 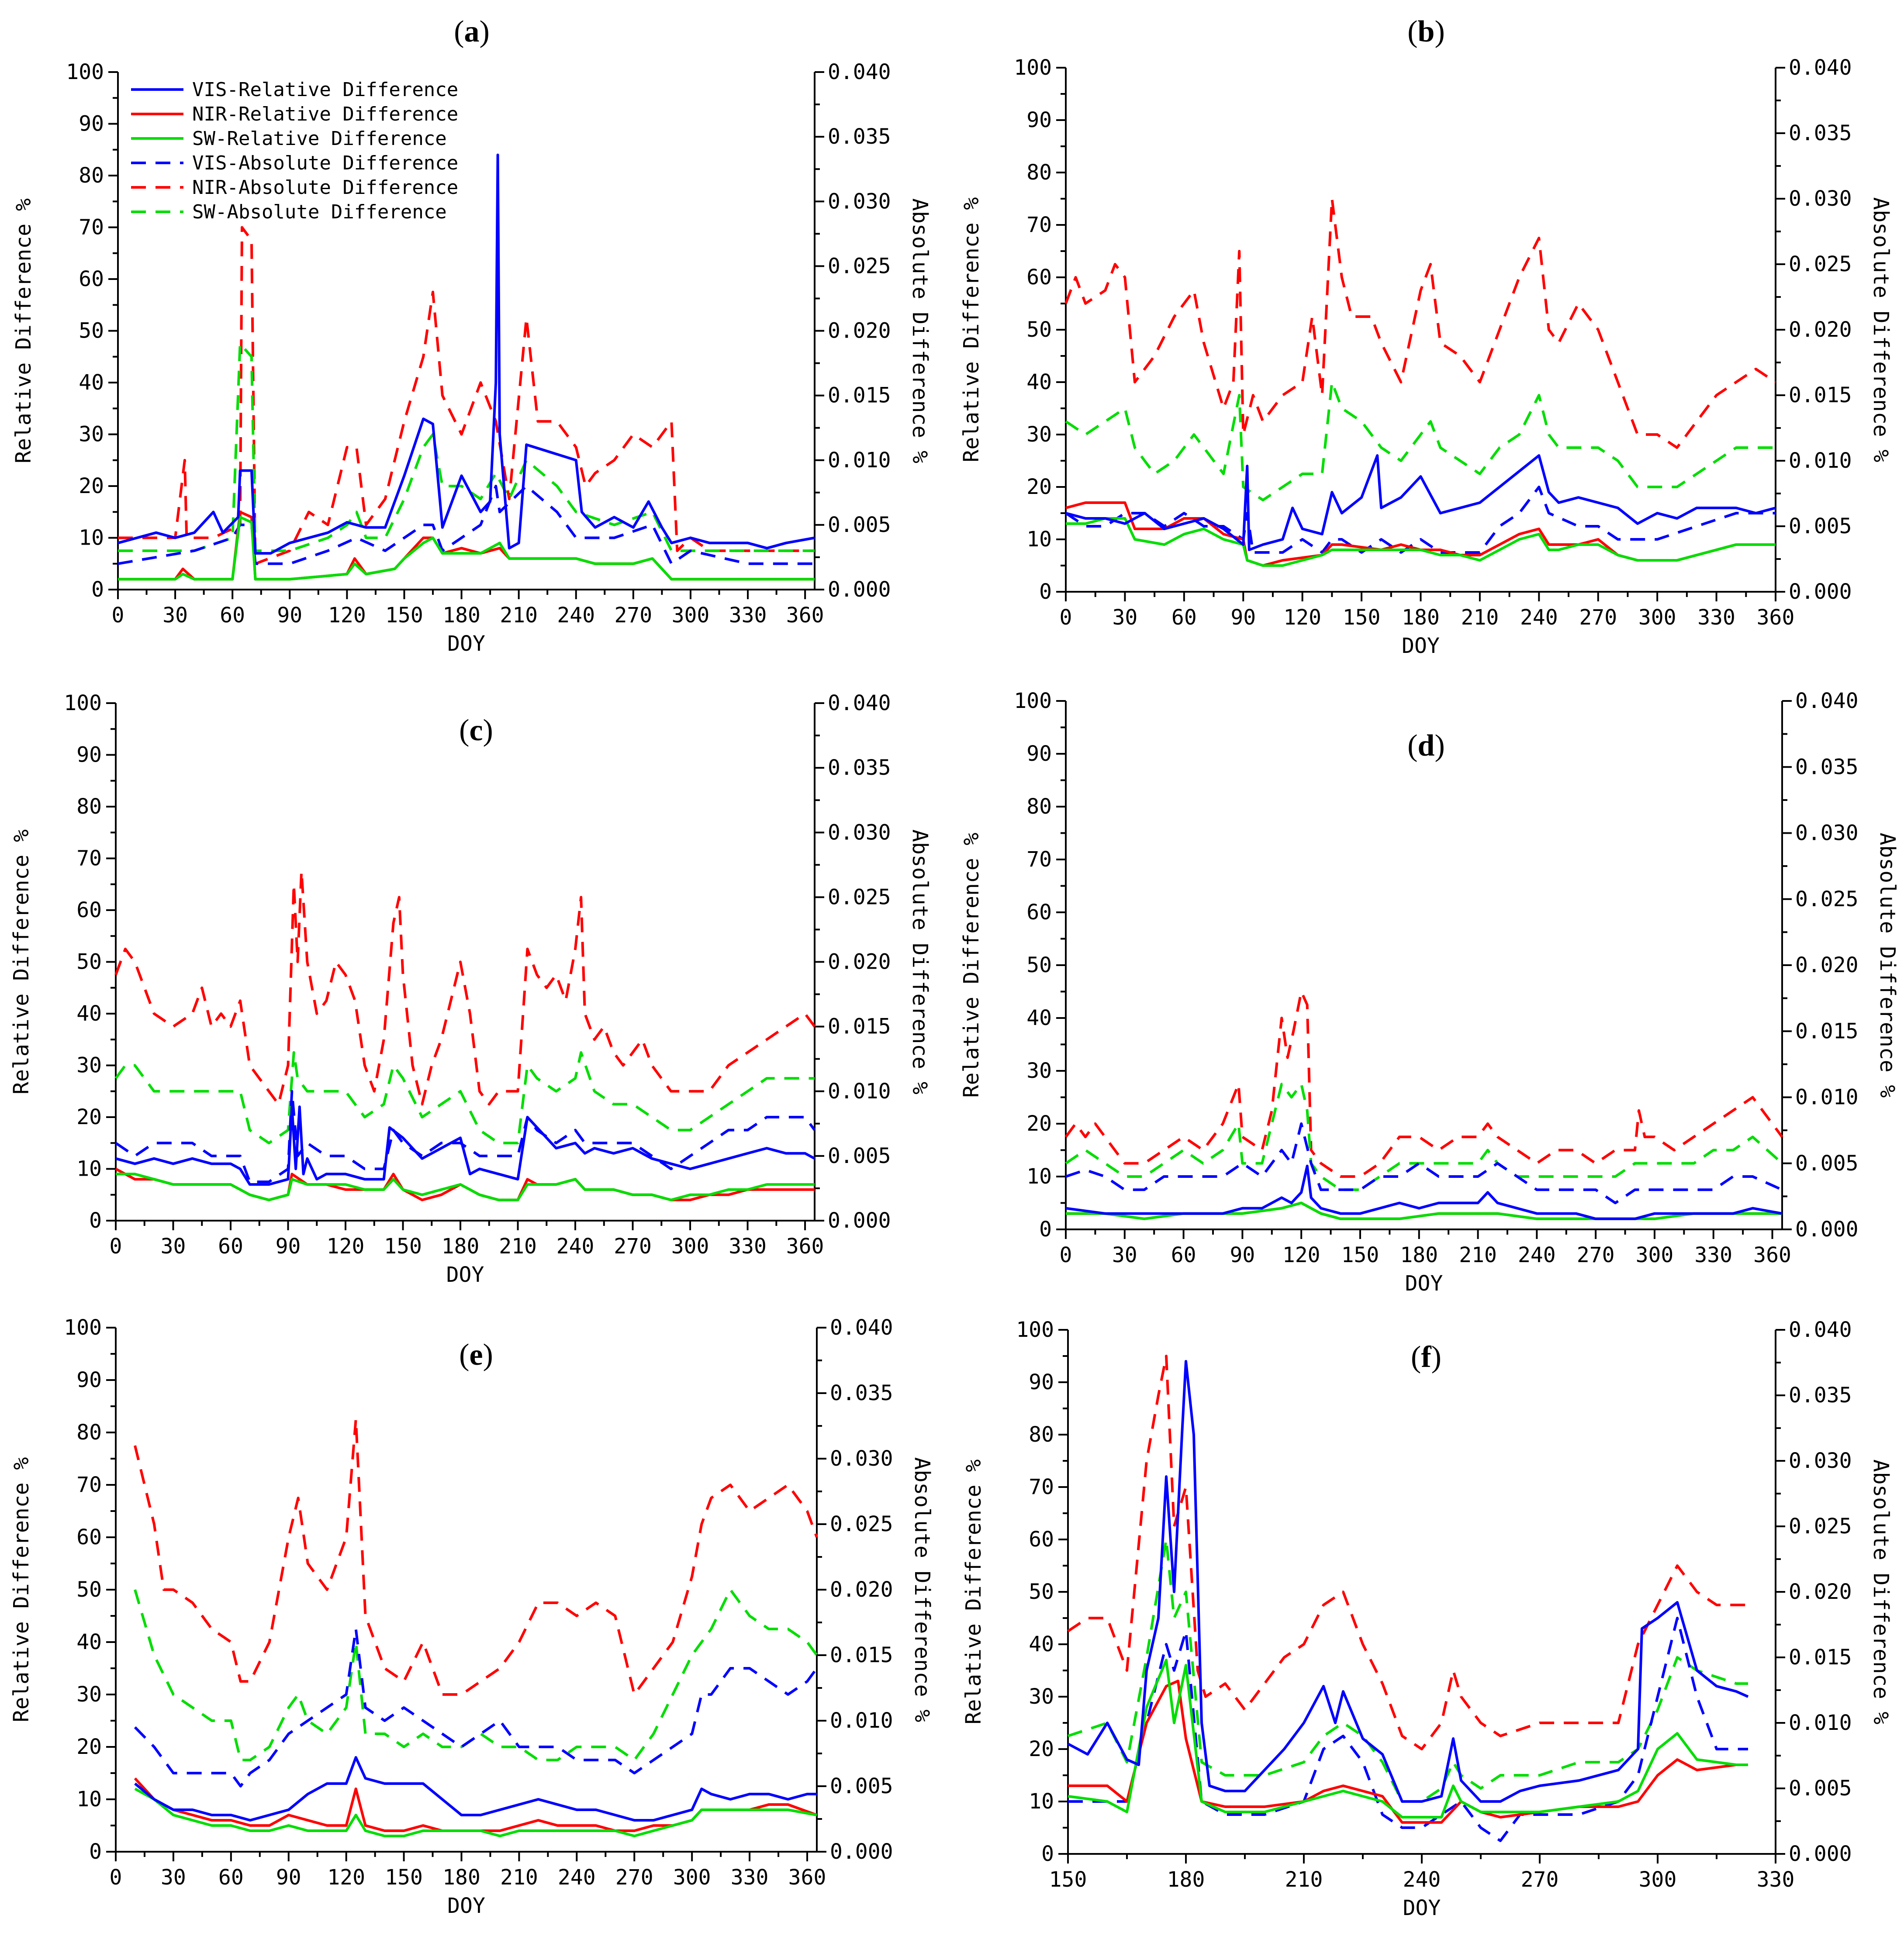 What do you see at coordinates (319, 212) in the screenshot?
I see `legend-label: SW-Absolute Difference` at bounding box center [319, 212].